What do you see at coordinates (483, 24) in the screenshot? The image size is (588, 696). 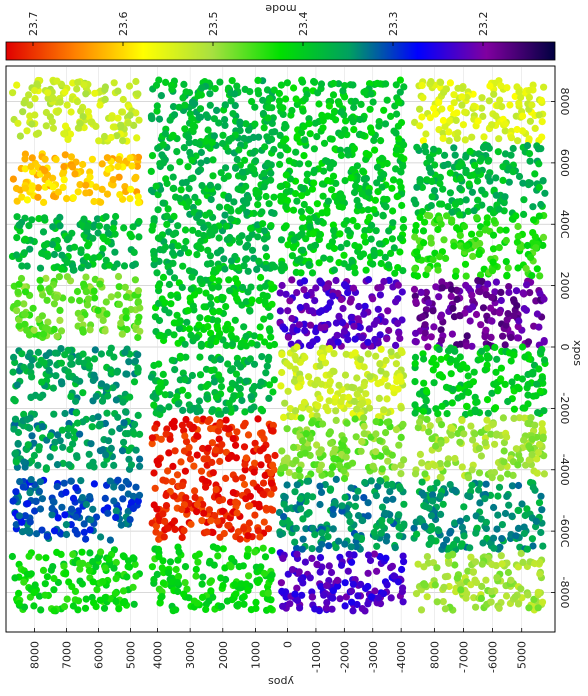 I see `colorbar-tick-label: 23.2` at bounding box center [483, 24].